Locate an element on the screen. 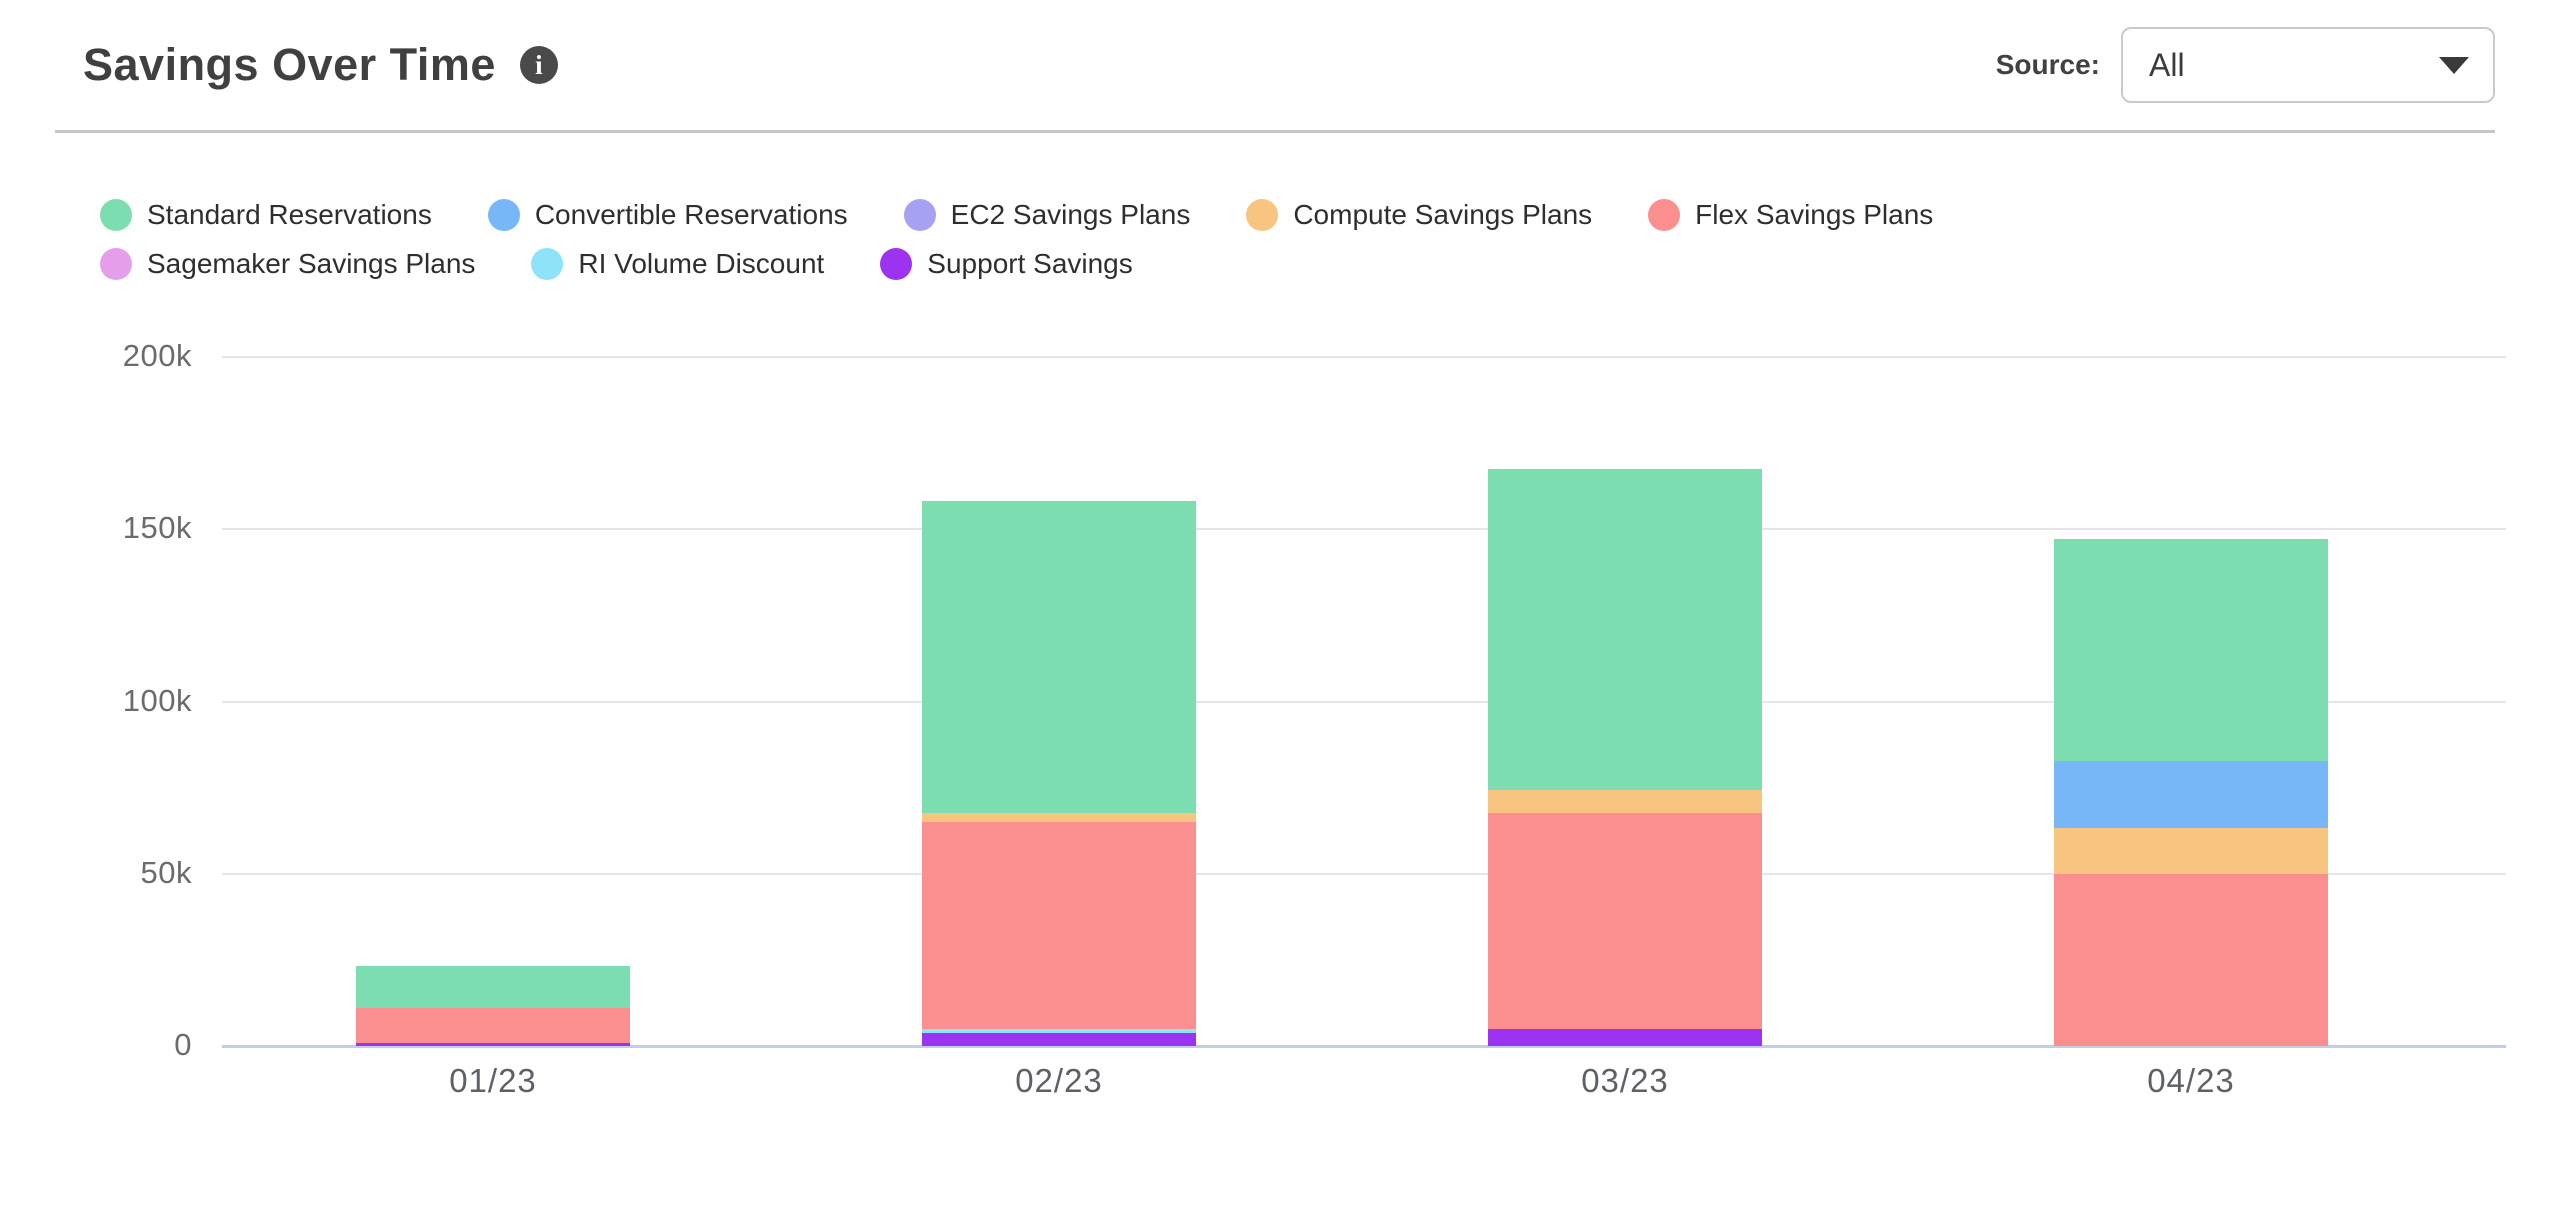 The width and height of the screenshot is (2562, 1222). bar-segment-convertible-reservations is located at coordinates (2191, 794).